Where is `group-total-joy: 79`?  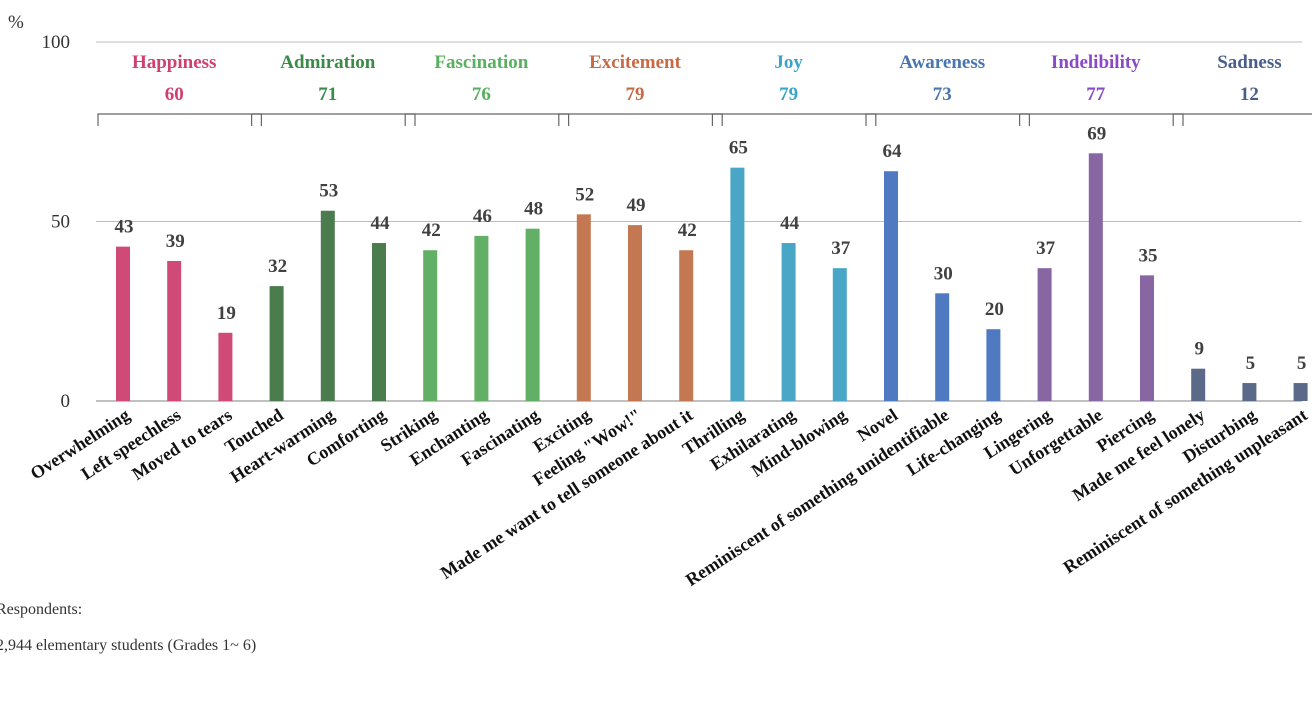 group-total-joy: 79 is located at coordinates (788, 94).